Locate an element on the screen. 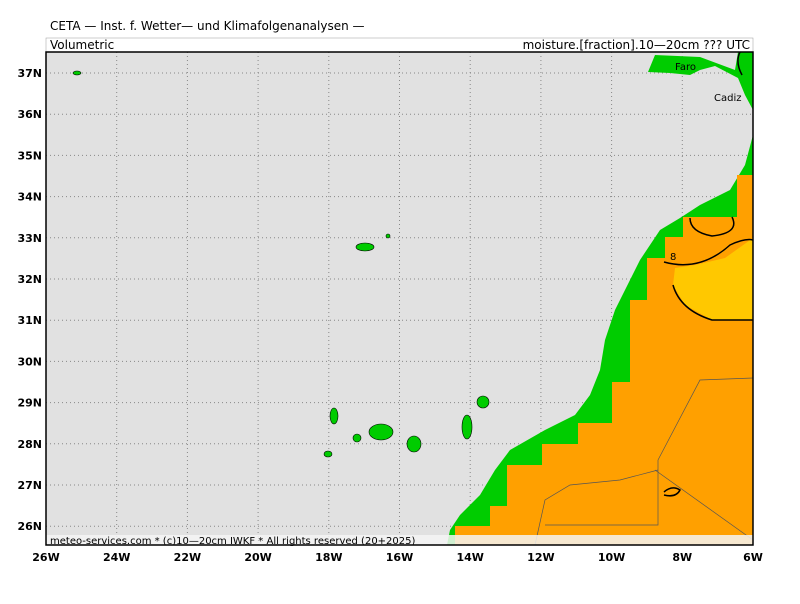  contour is located at coordinates (708, 274).